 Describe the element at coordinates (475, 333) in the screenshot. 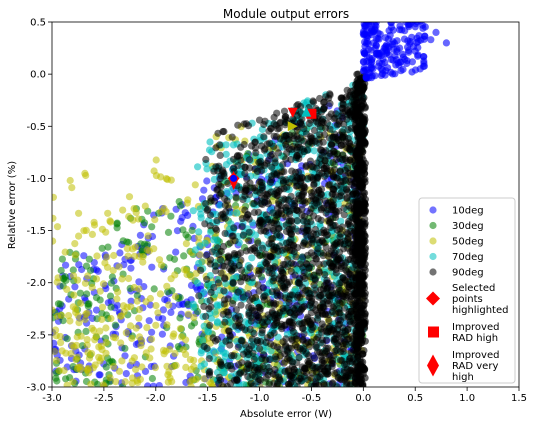

I see `legend-label: Improved RAD high` at that location.